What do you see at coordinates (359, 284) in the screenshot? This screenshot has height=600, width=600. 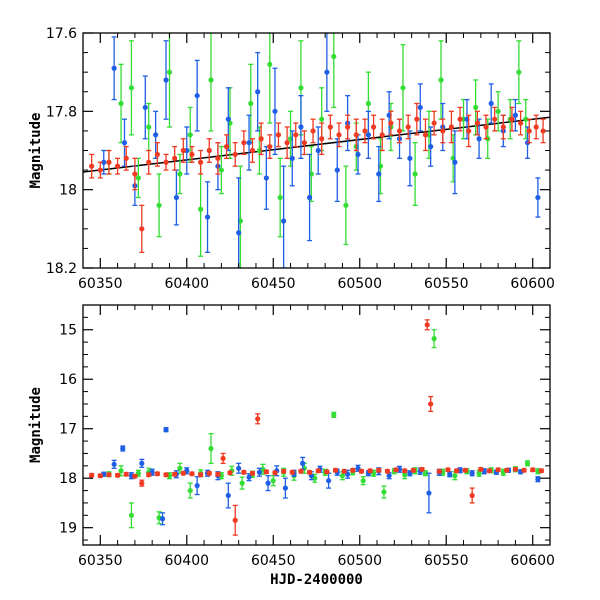 I see `x-tick-label: 60500` at bounding box center [359, 284].